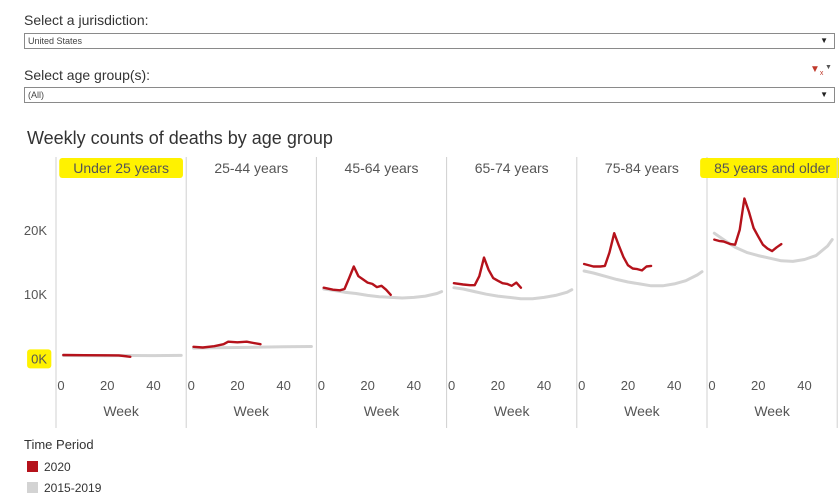  Describe the element at coordinates (35, 294) in the screenshot. I see `y-tick-label: 10K` at that location.